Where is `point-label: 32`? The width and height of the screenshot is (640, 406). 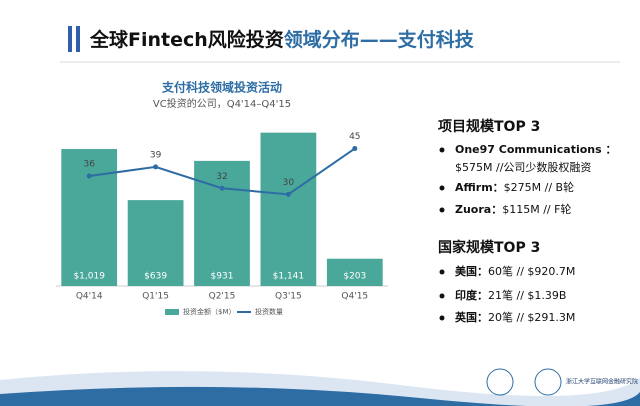 point-label: 32 is located at coordinates (221, 177).